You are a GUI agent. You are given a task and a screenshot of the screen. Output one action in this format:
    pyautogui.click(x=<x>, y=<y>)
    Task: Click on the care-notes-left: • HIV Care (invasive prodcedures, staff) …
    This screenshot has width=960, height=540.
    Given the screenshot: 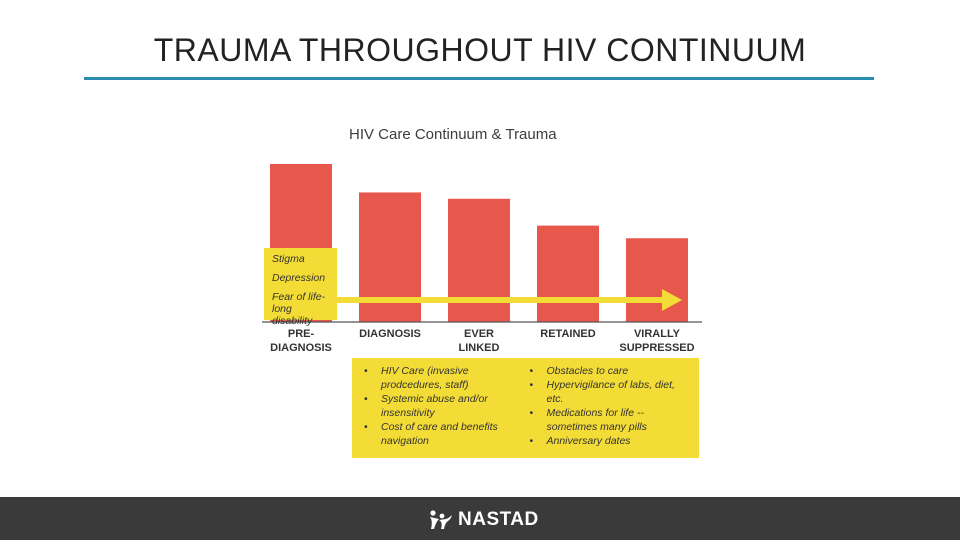 What is the action you would take?
    pyautogui.click(x=443, y=408)
    